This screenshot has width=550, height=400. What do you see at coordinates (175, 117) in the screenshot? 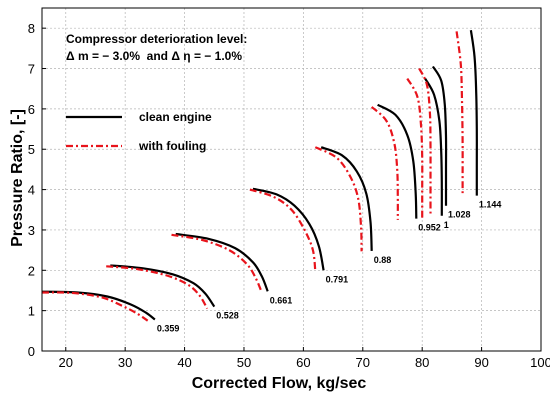
I see `legend-label-clean: clean engine` at bounding box center [175, 117].